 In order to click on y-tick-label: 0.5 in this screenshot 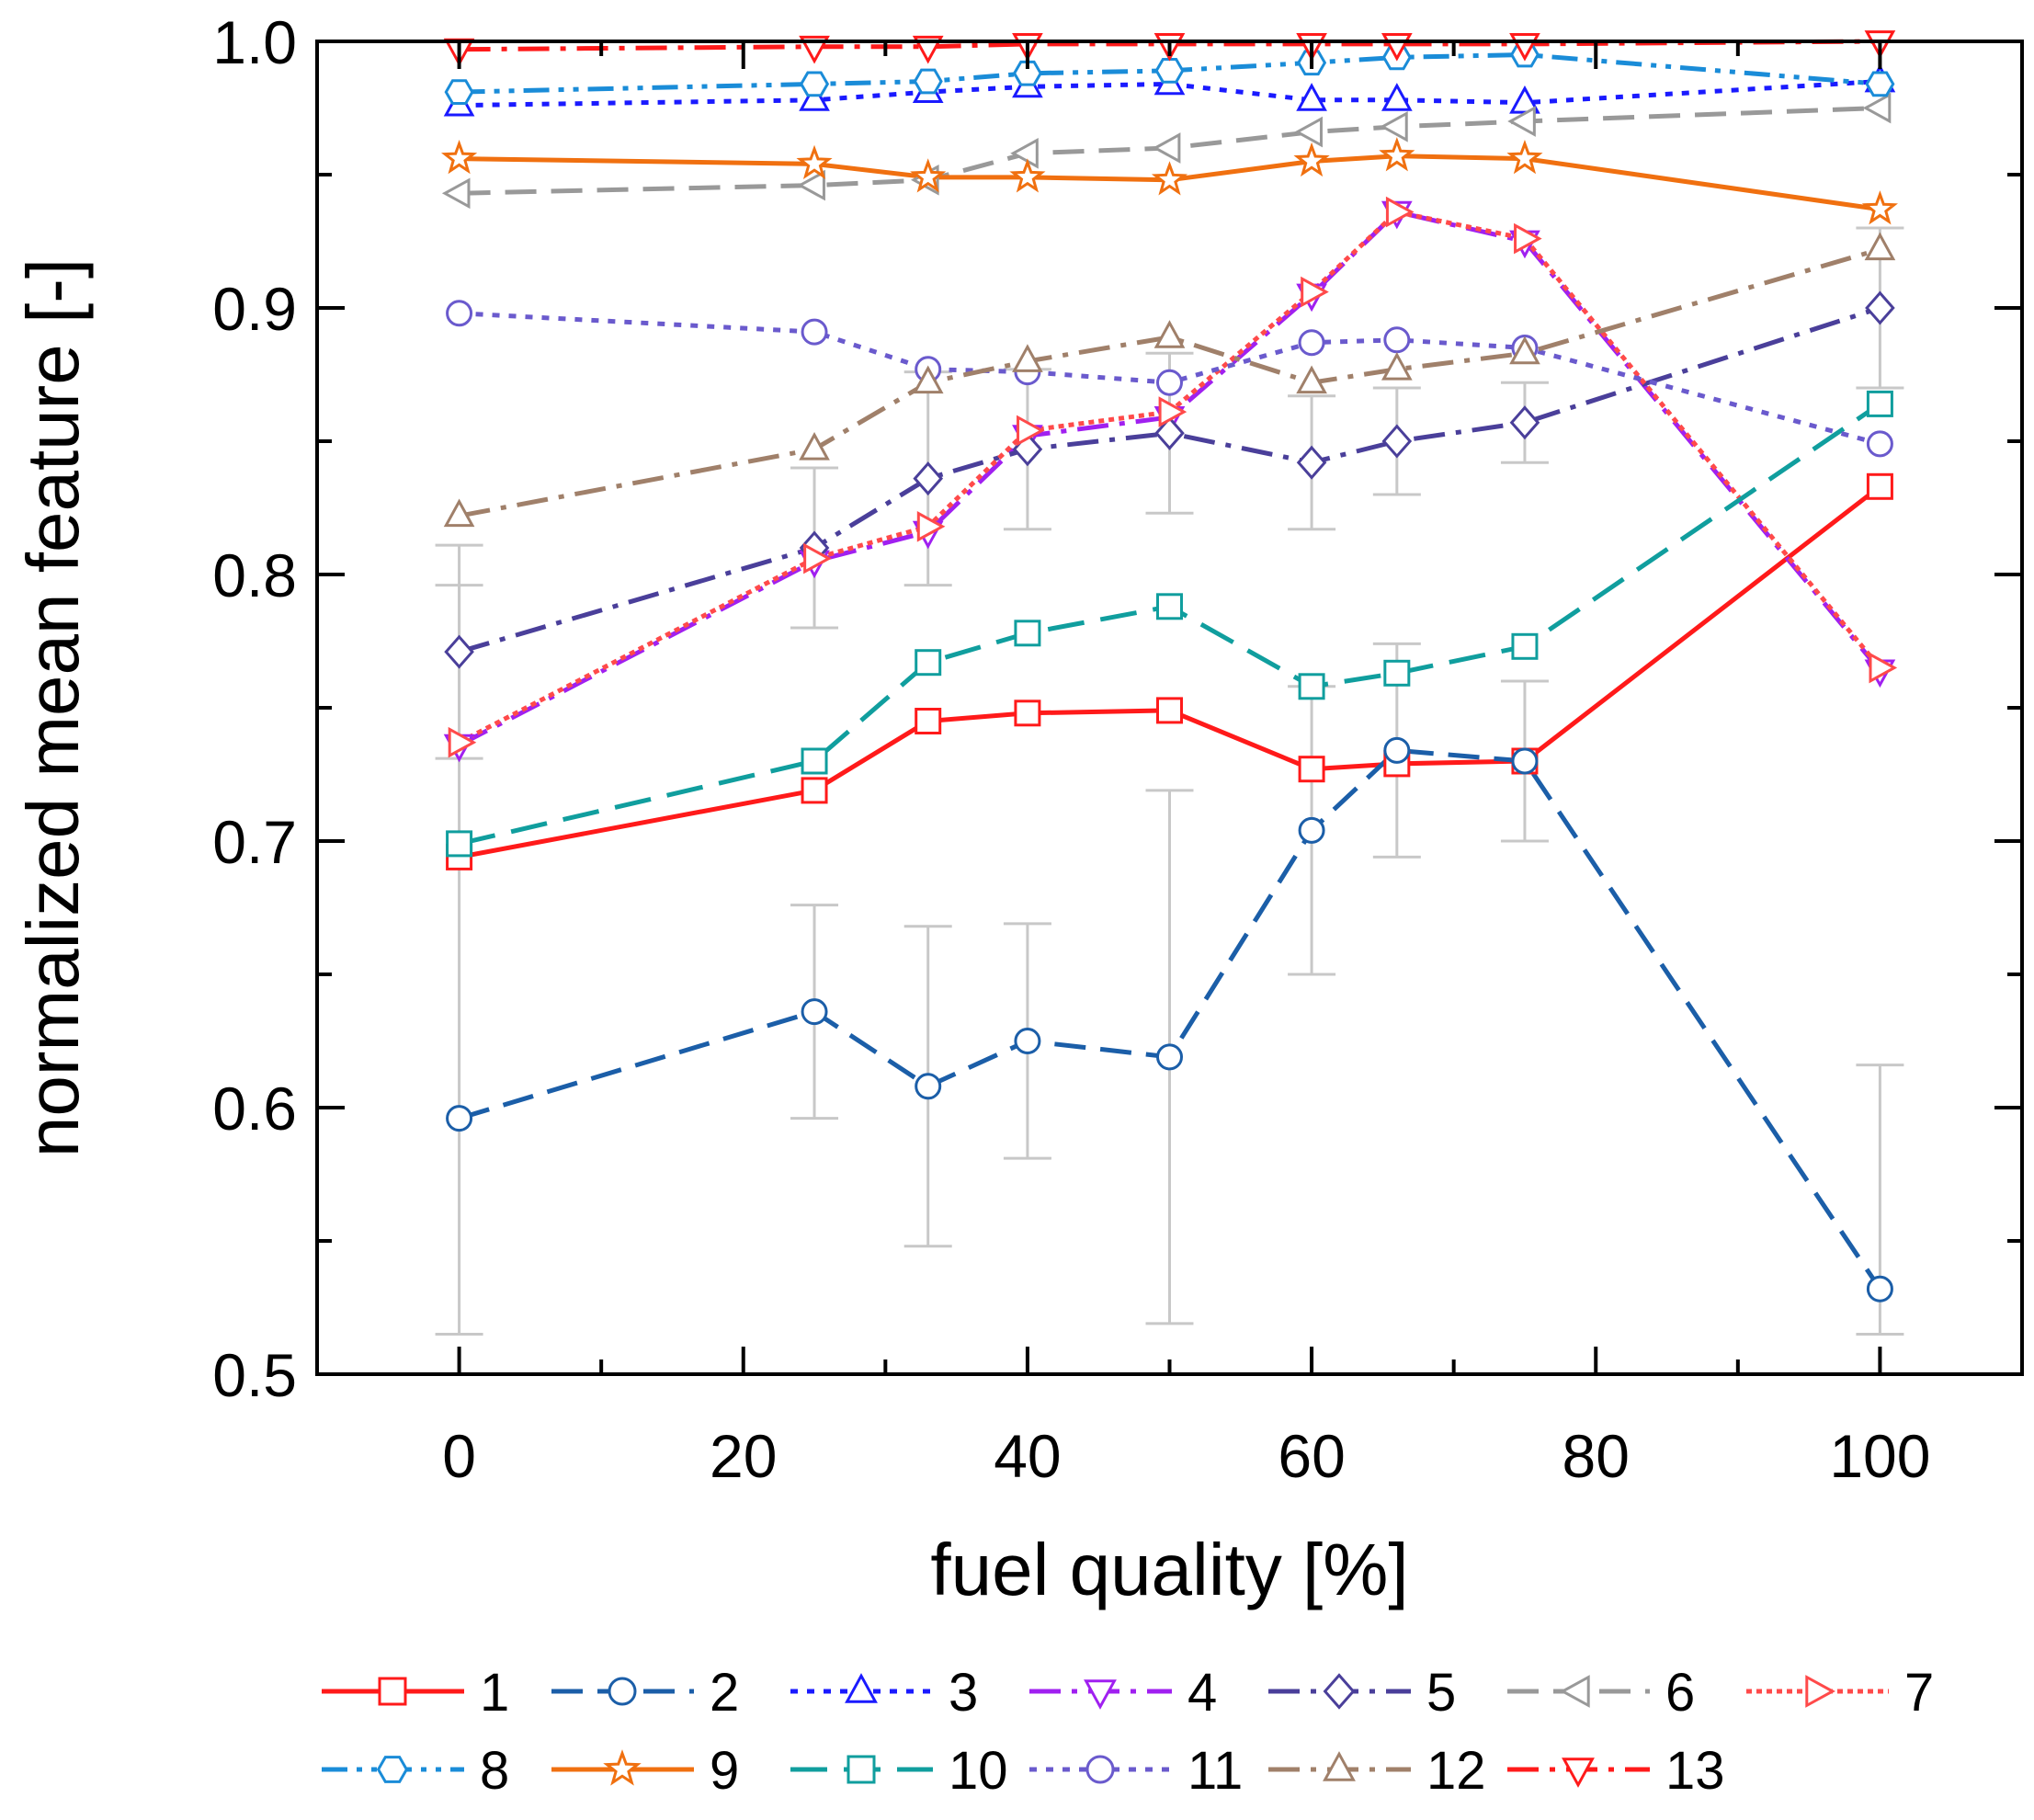, I will do `click(254, 1375)`.